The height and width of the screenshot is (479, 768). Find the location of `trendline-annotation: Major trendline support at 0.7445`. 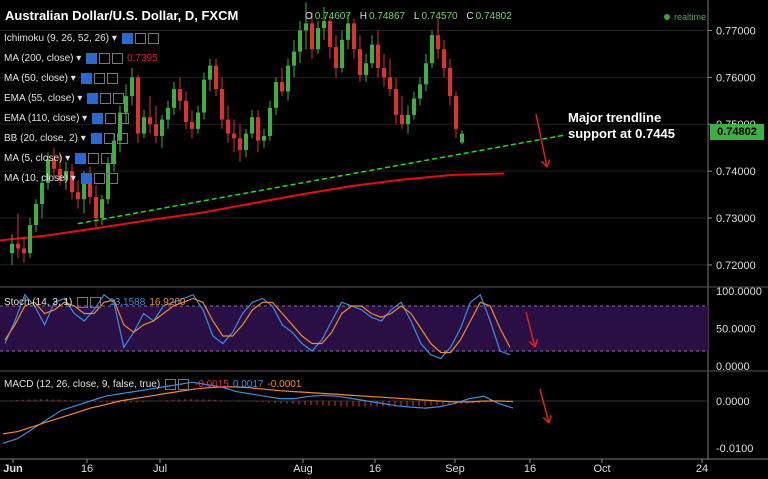

trendline-annotation: Major trendline support at 0.7445 is located at coordinates (623, 126).